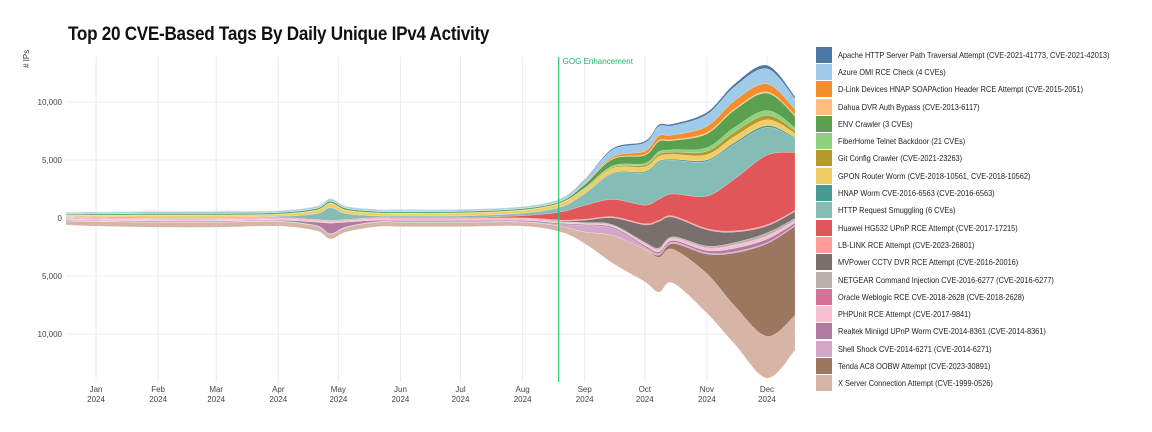 Image resolution: width=1152 pixels, height=432 pixels. I want to click on legend-item: FiberHome Telnet Backdoor (21 CVEs), so click(981, 141).